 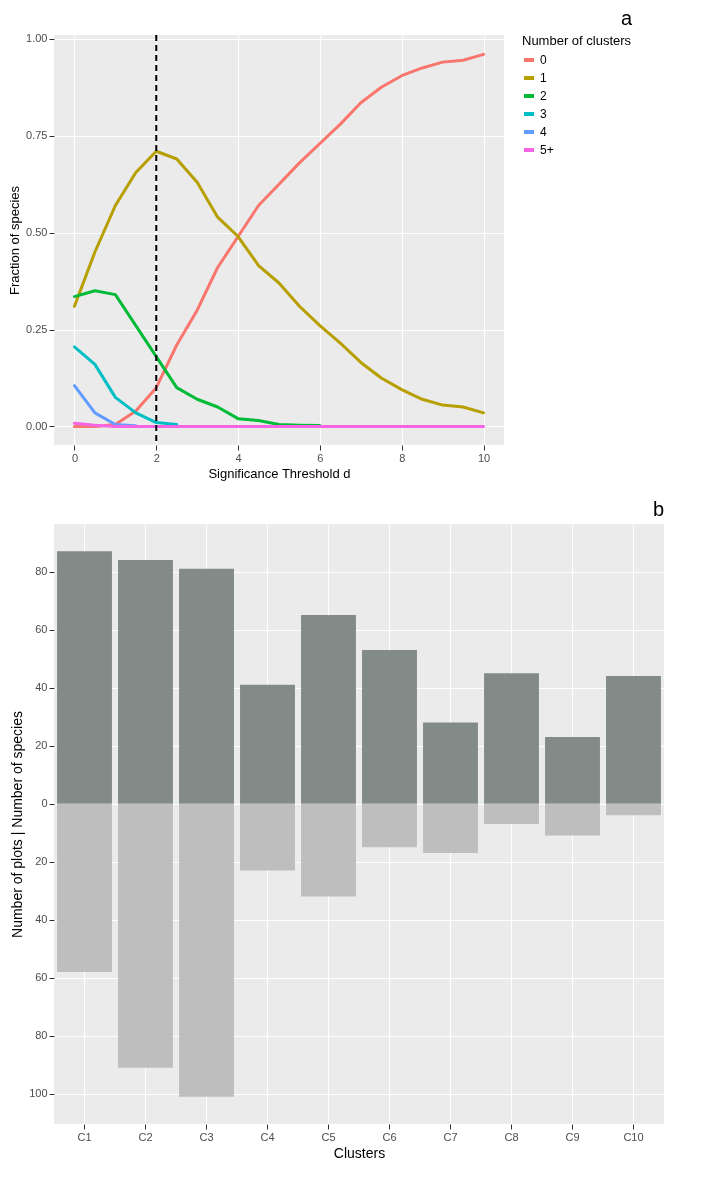 What do you see at coordinates (658, 509) in the screenshot?
I see `text: b` at bounding box center [658, 509].